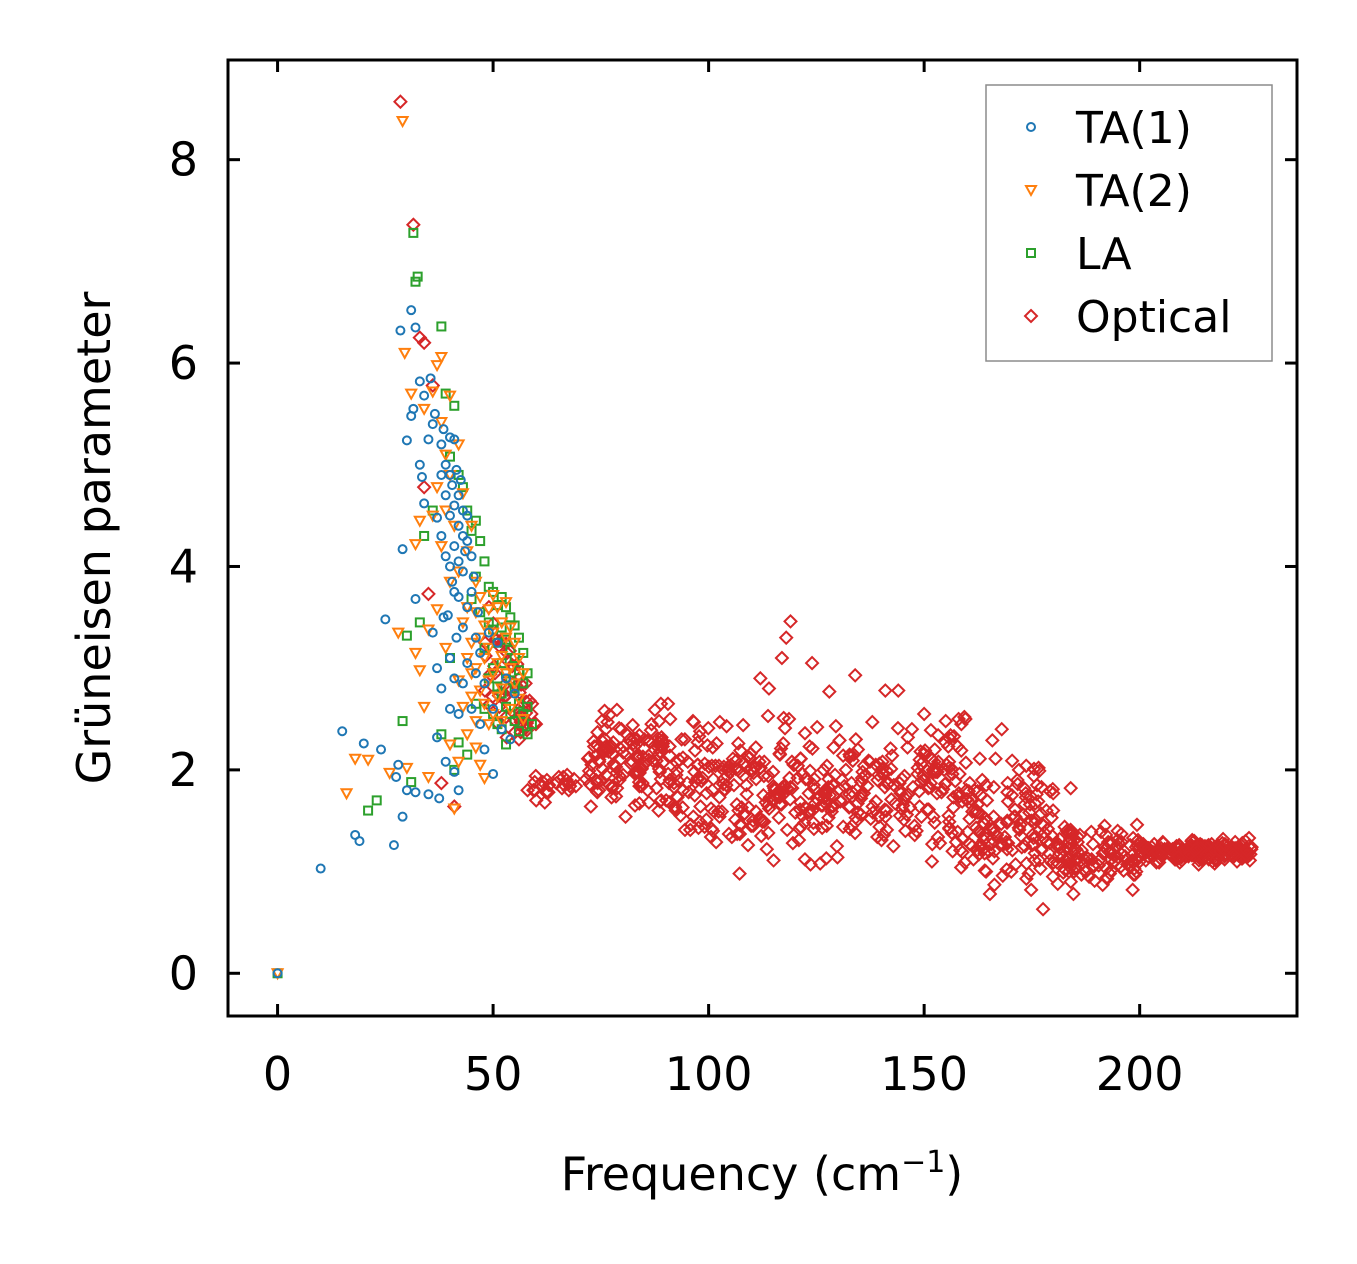 The image size is (1357, 1264). I want to click on legend-marker-la, so click(1031, 253).